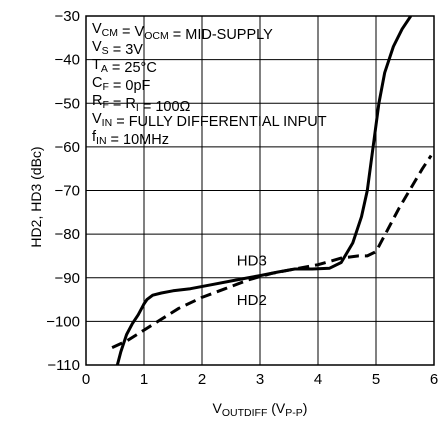 The image size is (448, 421). What do you see at coordinates (36, 196) in the screenshot?
I see `y-axis-title: HD2, HD3 (dBc)` at bounding box center [36, 196].